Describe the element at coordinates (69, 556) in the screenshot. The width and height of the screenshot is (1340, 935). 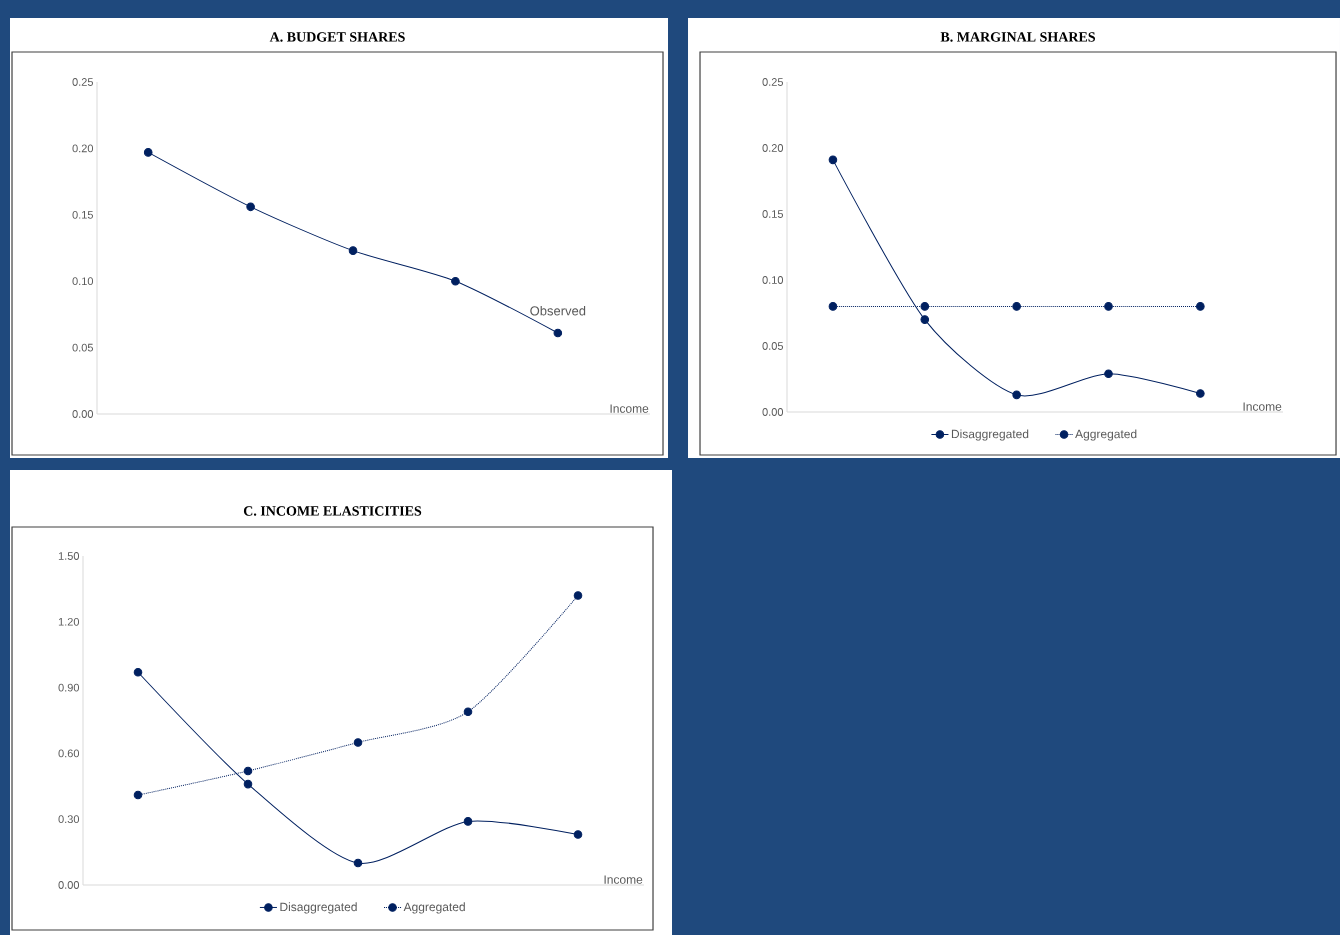
I see `y-tick-label: 1.50` at that location.